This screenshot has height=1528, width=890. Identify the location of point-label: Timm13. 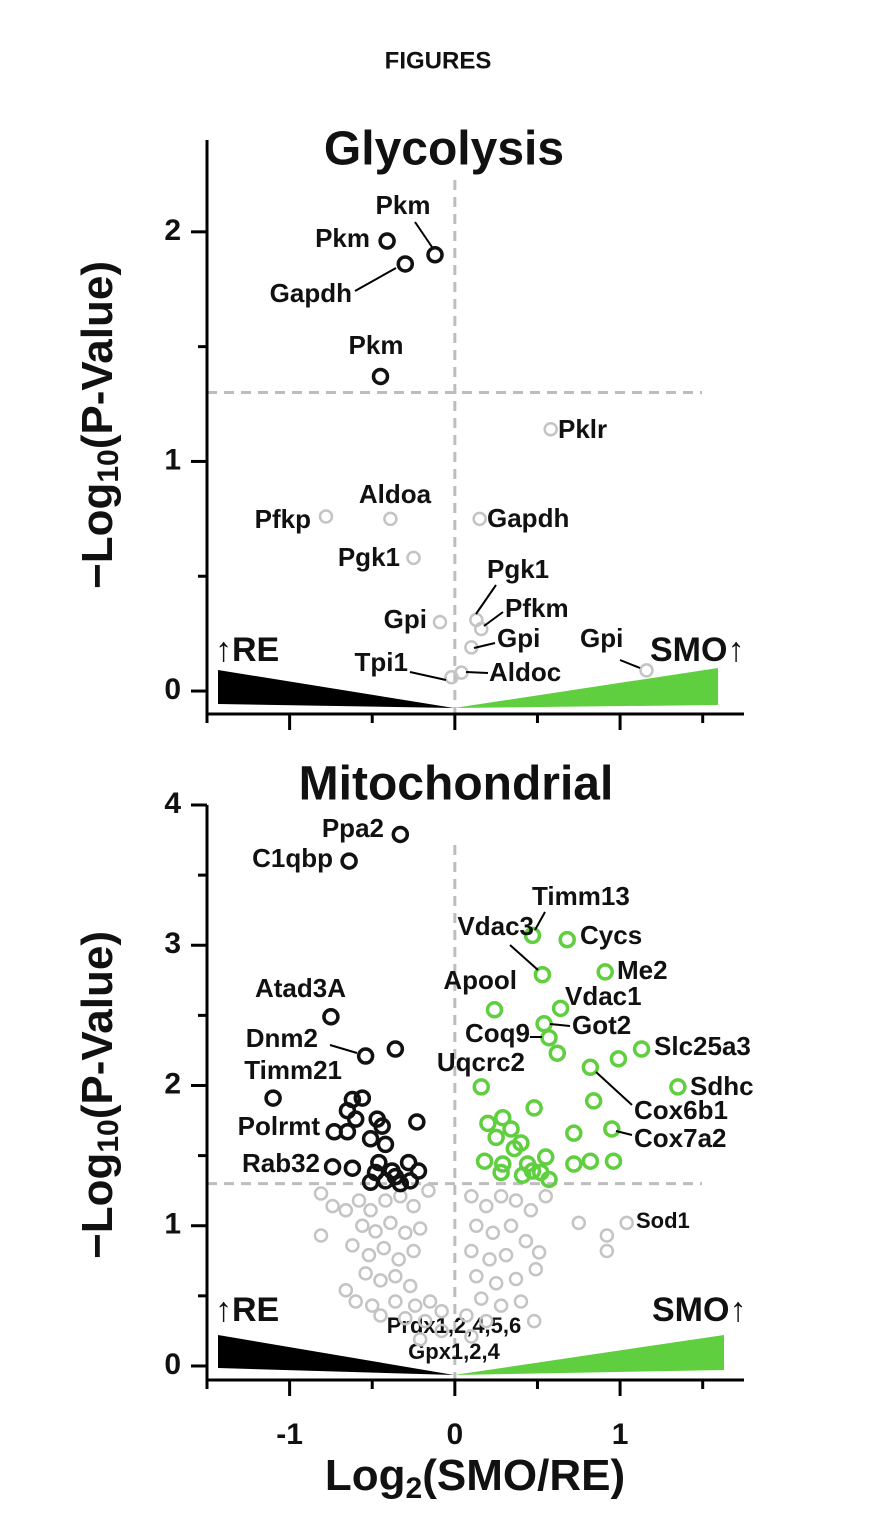
(581, 896).